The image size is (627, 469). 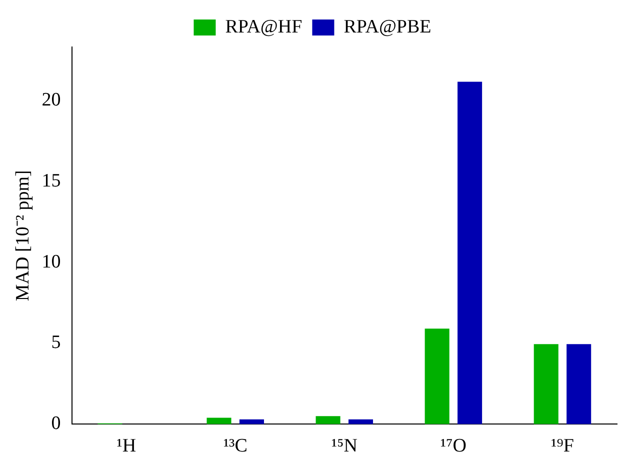 What do you see at coordinates (23, 236) in the screenshot?
I see `y-axis-title: MAD [10⁻² ppm]` at bounding box center [23, 236].